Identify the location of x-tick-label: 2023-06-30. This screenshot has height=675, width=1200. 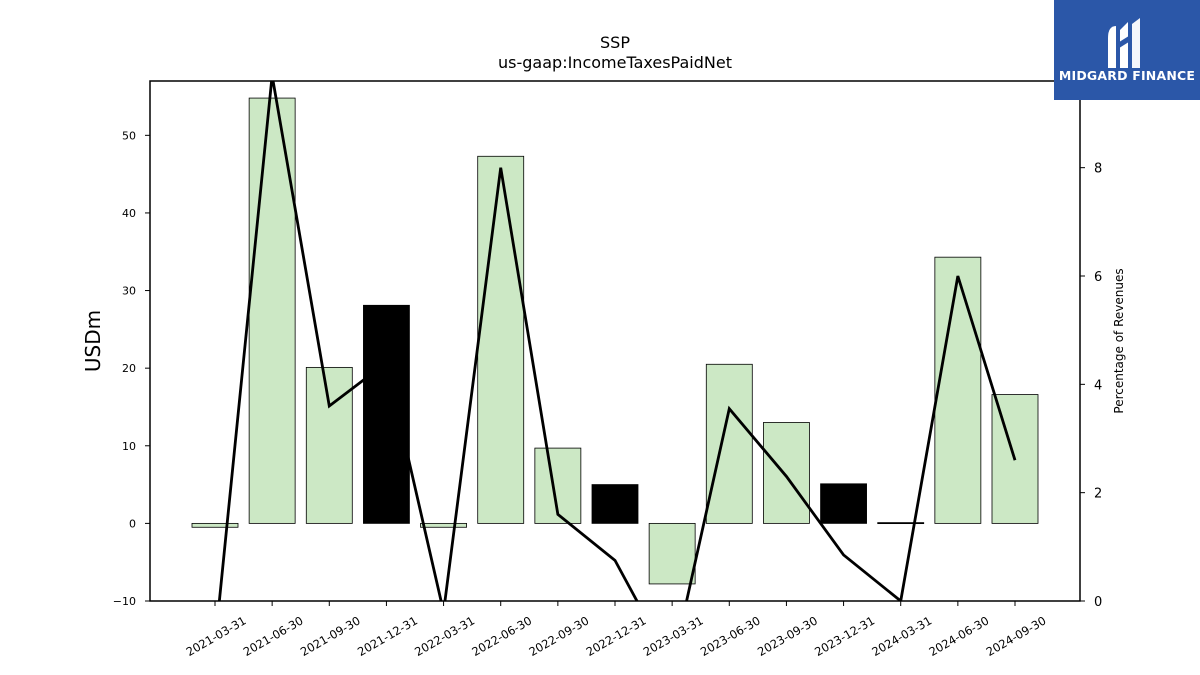
(730, 636).